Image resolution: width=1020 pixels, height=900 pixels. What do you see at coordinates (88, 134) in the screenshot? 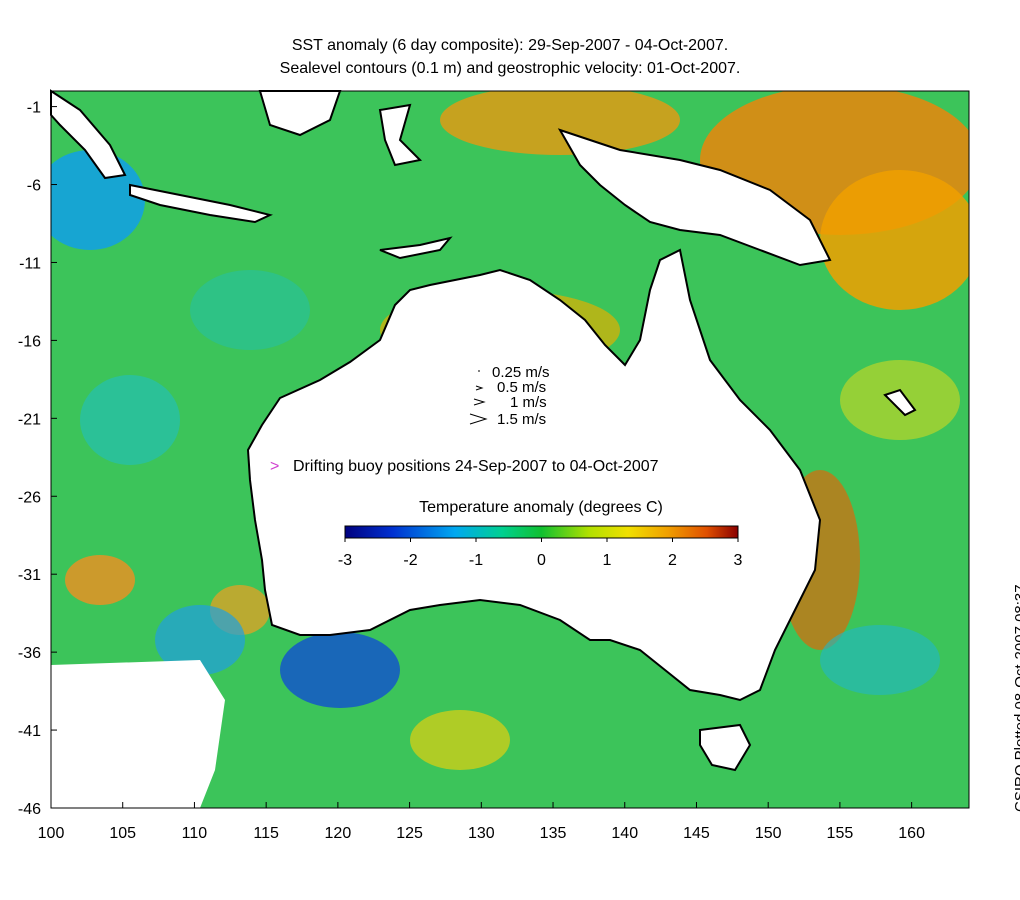
I see `sumatra-landmass` at bounding box center [88, 134].